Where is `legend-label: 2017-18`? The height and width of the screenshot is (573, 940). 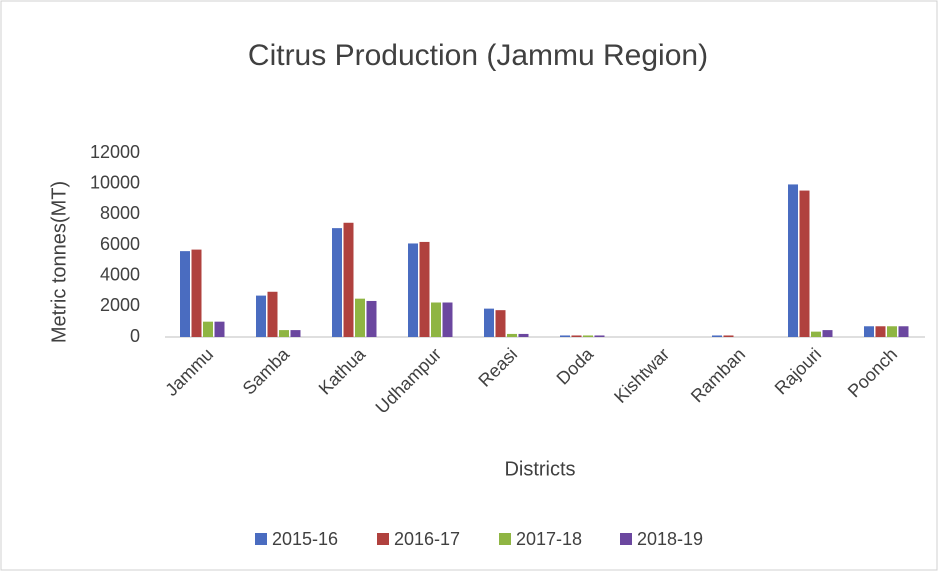 legend-label: 2017-18 is located at coordinates (549, 539).